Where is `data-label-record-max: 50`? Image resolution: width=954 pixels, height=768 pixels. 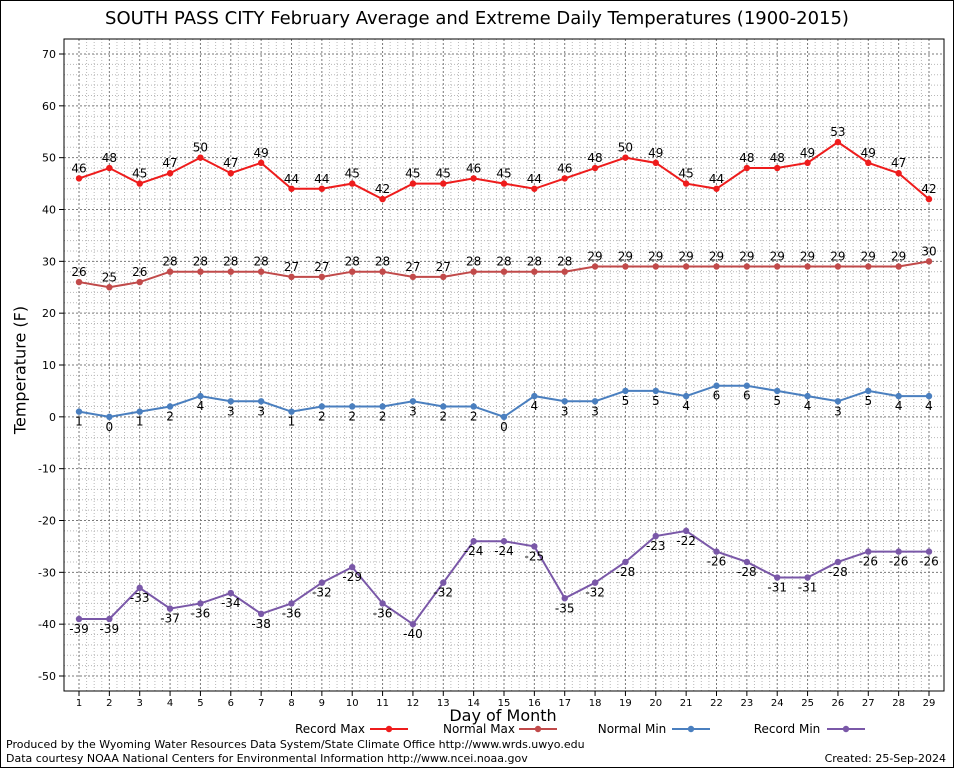 data-label-record-max: 50 is located at coordinates (625, 148).